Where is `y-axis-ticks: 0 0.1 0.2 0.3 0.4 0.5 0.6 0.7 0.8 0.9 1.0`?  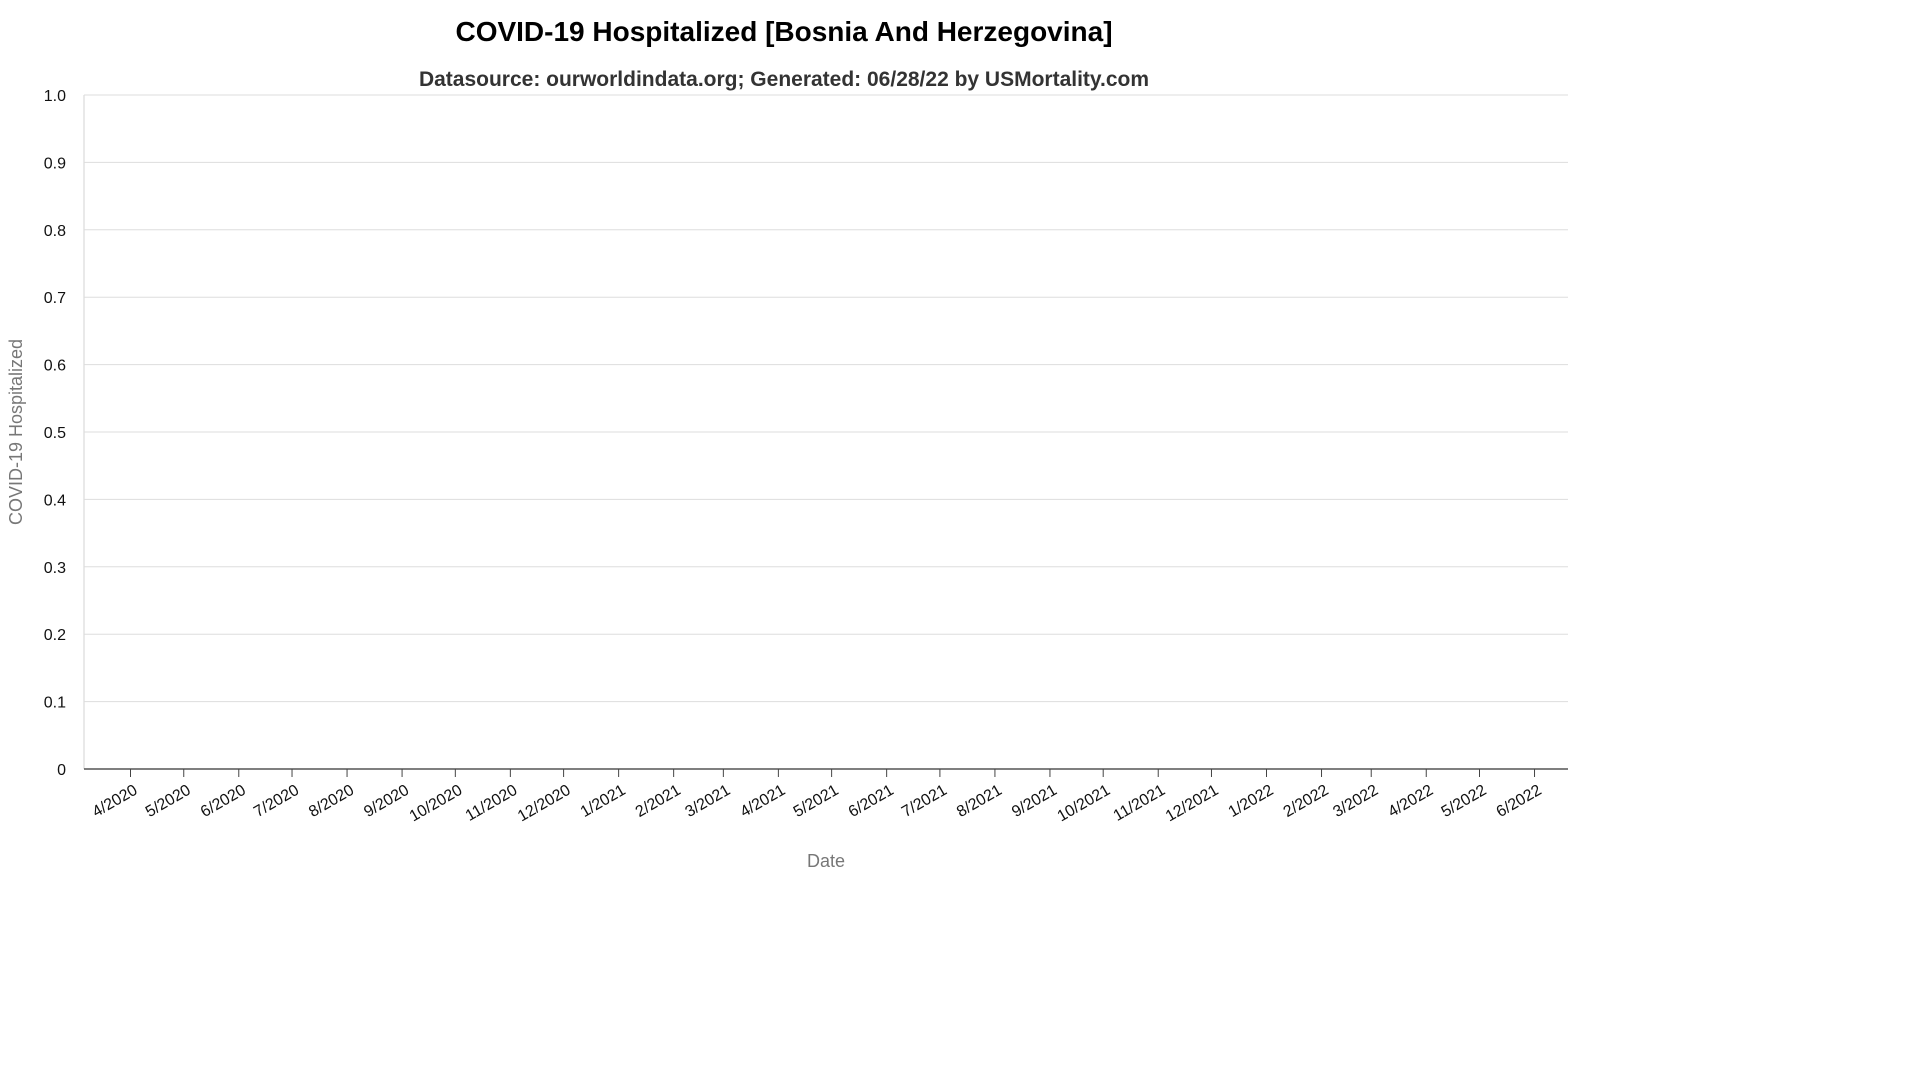
y-axis-ticks: 0 0.1 0.2 0.3 0.4 0.5 0.6 0.7 0.8 0.9 1.0 is located at coordinates (55, 433).